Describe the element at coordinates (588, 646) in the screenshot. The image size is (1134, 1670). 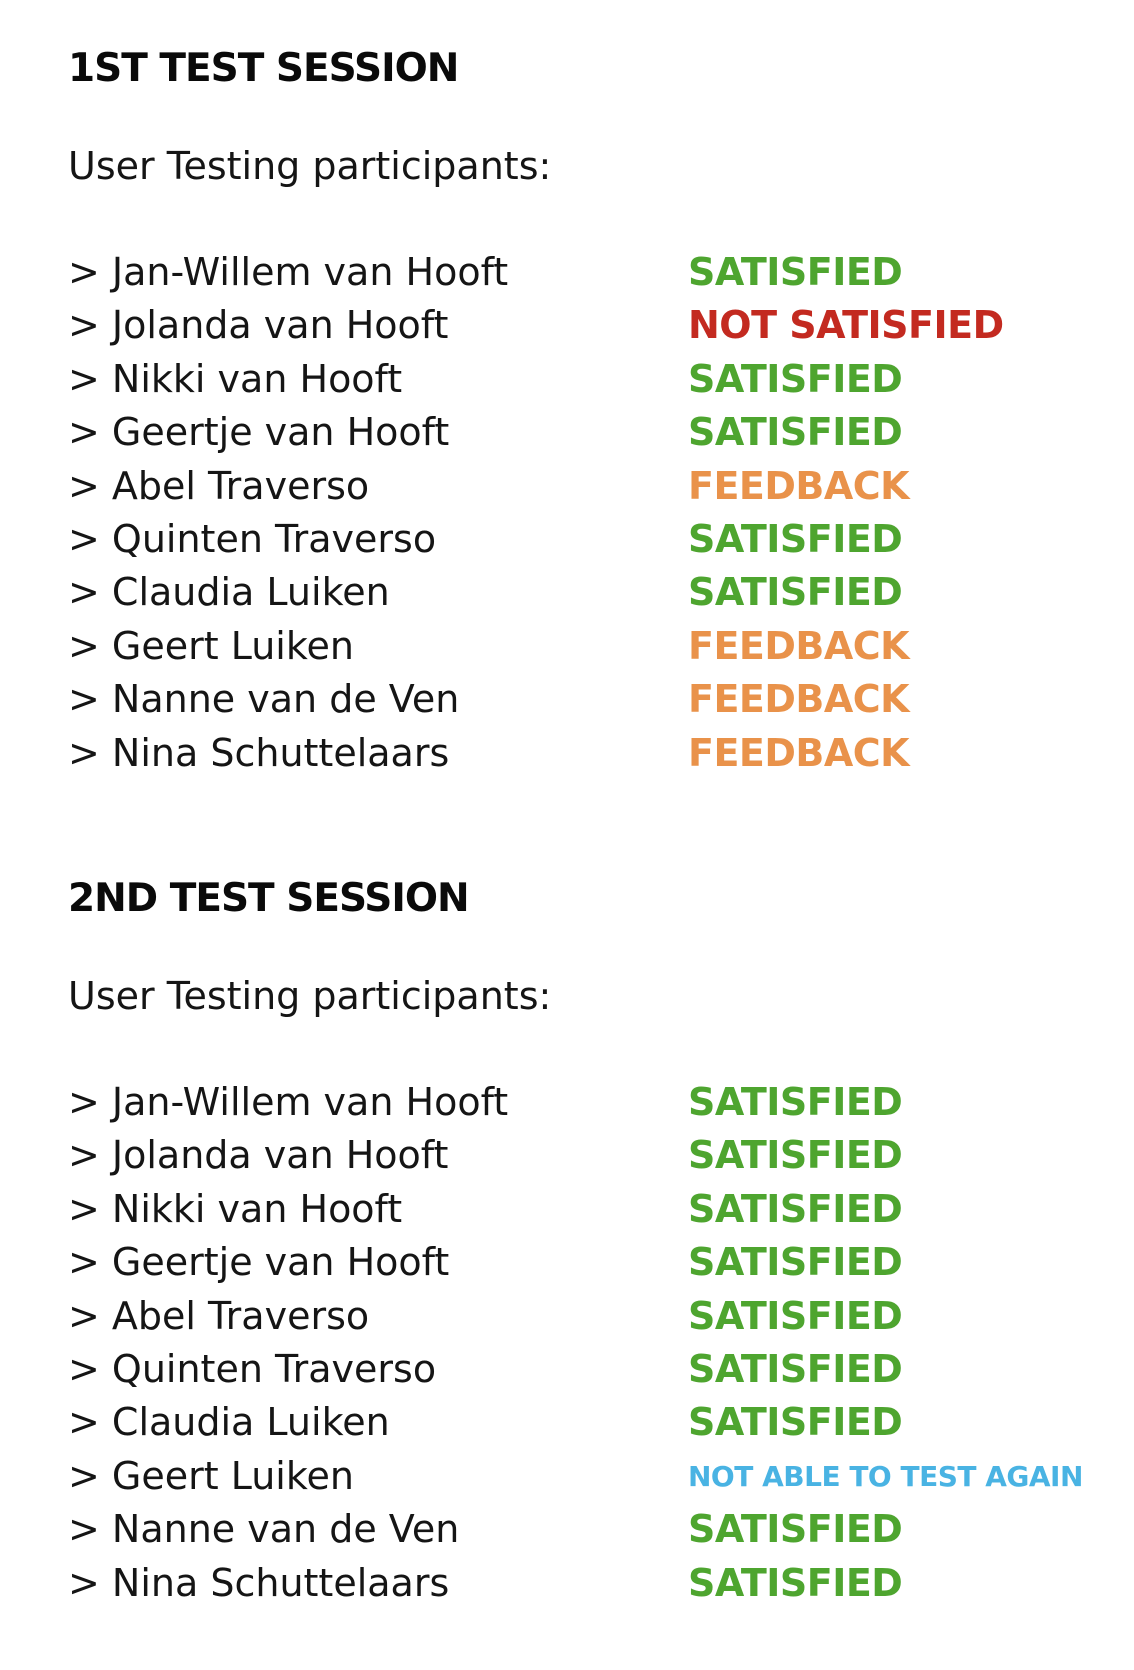
I see `participant-row: > Geert Luiken FEEDBACK` at that location.